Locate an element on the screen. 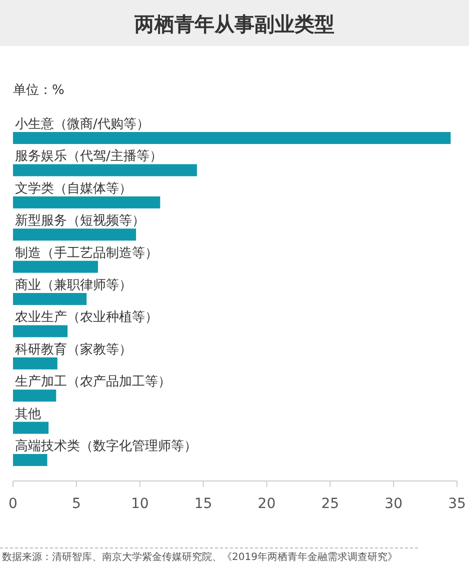 Image resolution: width=469 pixels, height=583 pixels. y-tick-label: 服务娱乐（代驾/主播等） is located at coordinates (88, 156).